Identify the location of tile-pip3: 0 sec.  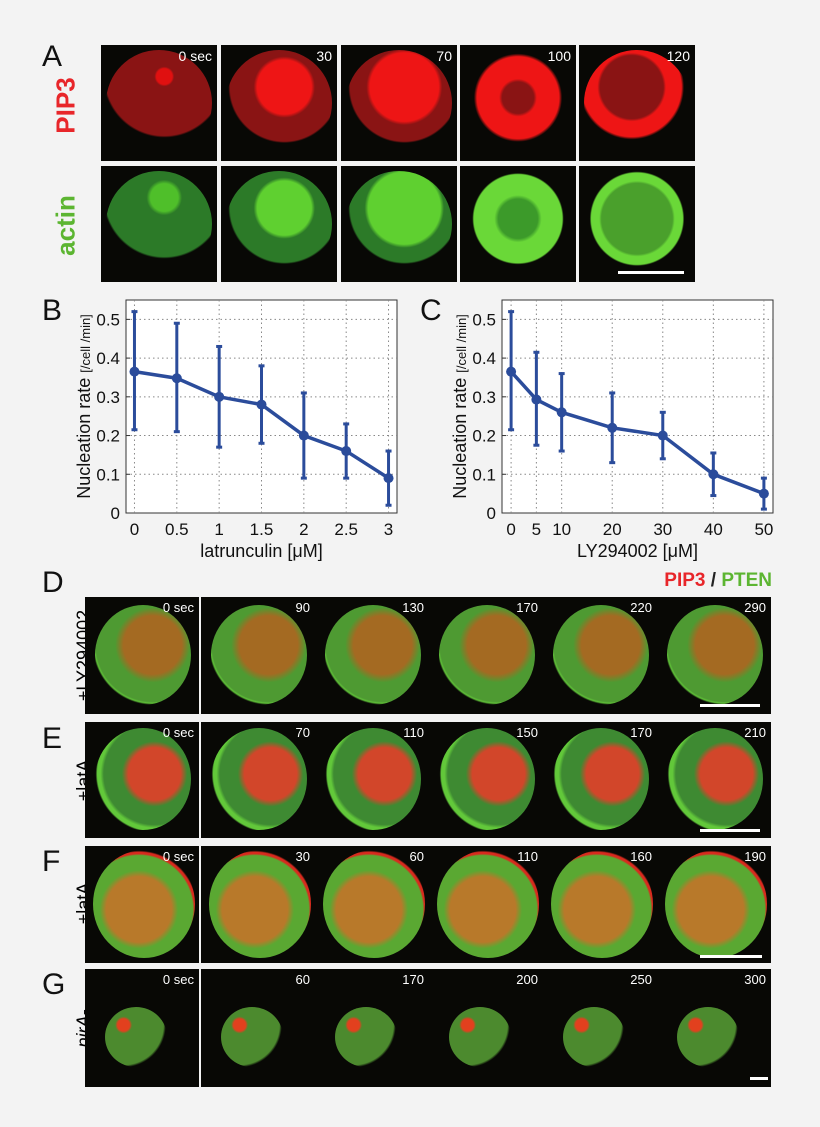
(159, 103).